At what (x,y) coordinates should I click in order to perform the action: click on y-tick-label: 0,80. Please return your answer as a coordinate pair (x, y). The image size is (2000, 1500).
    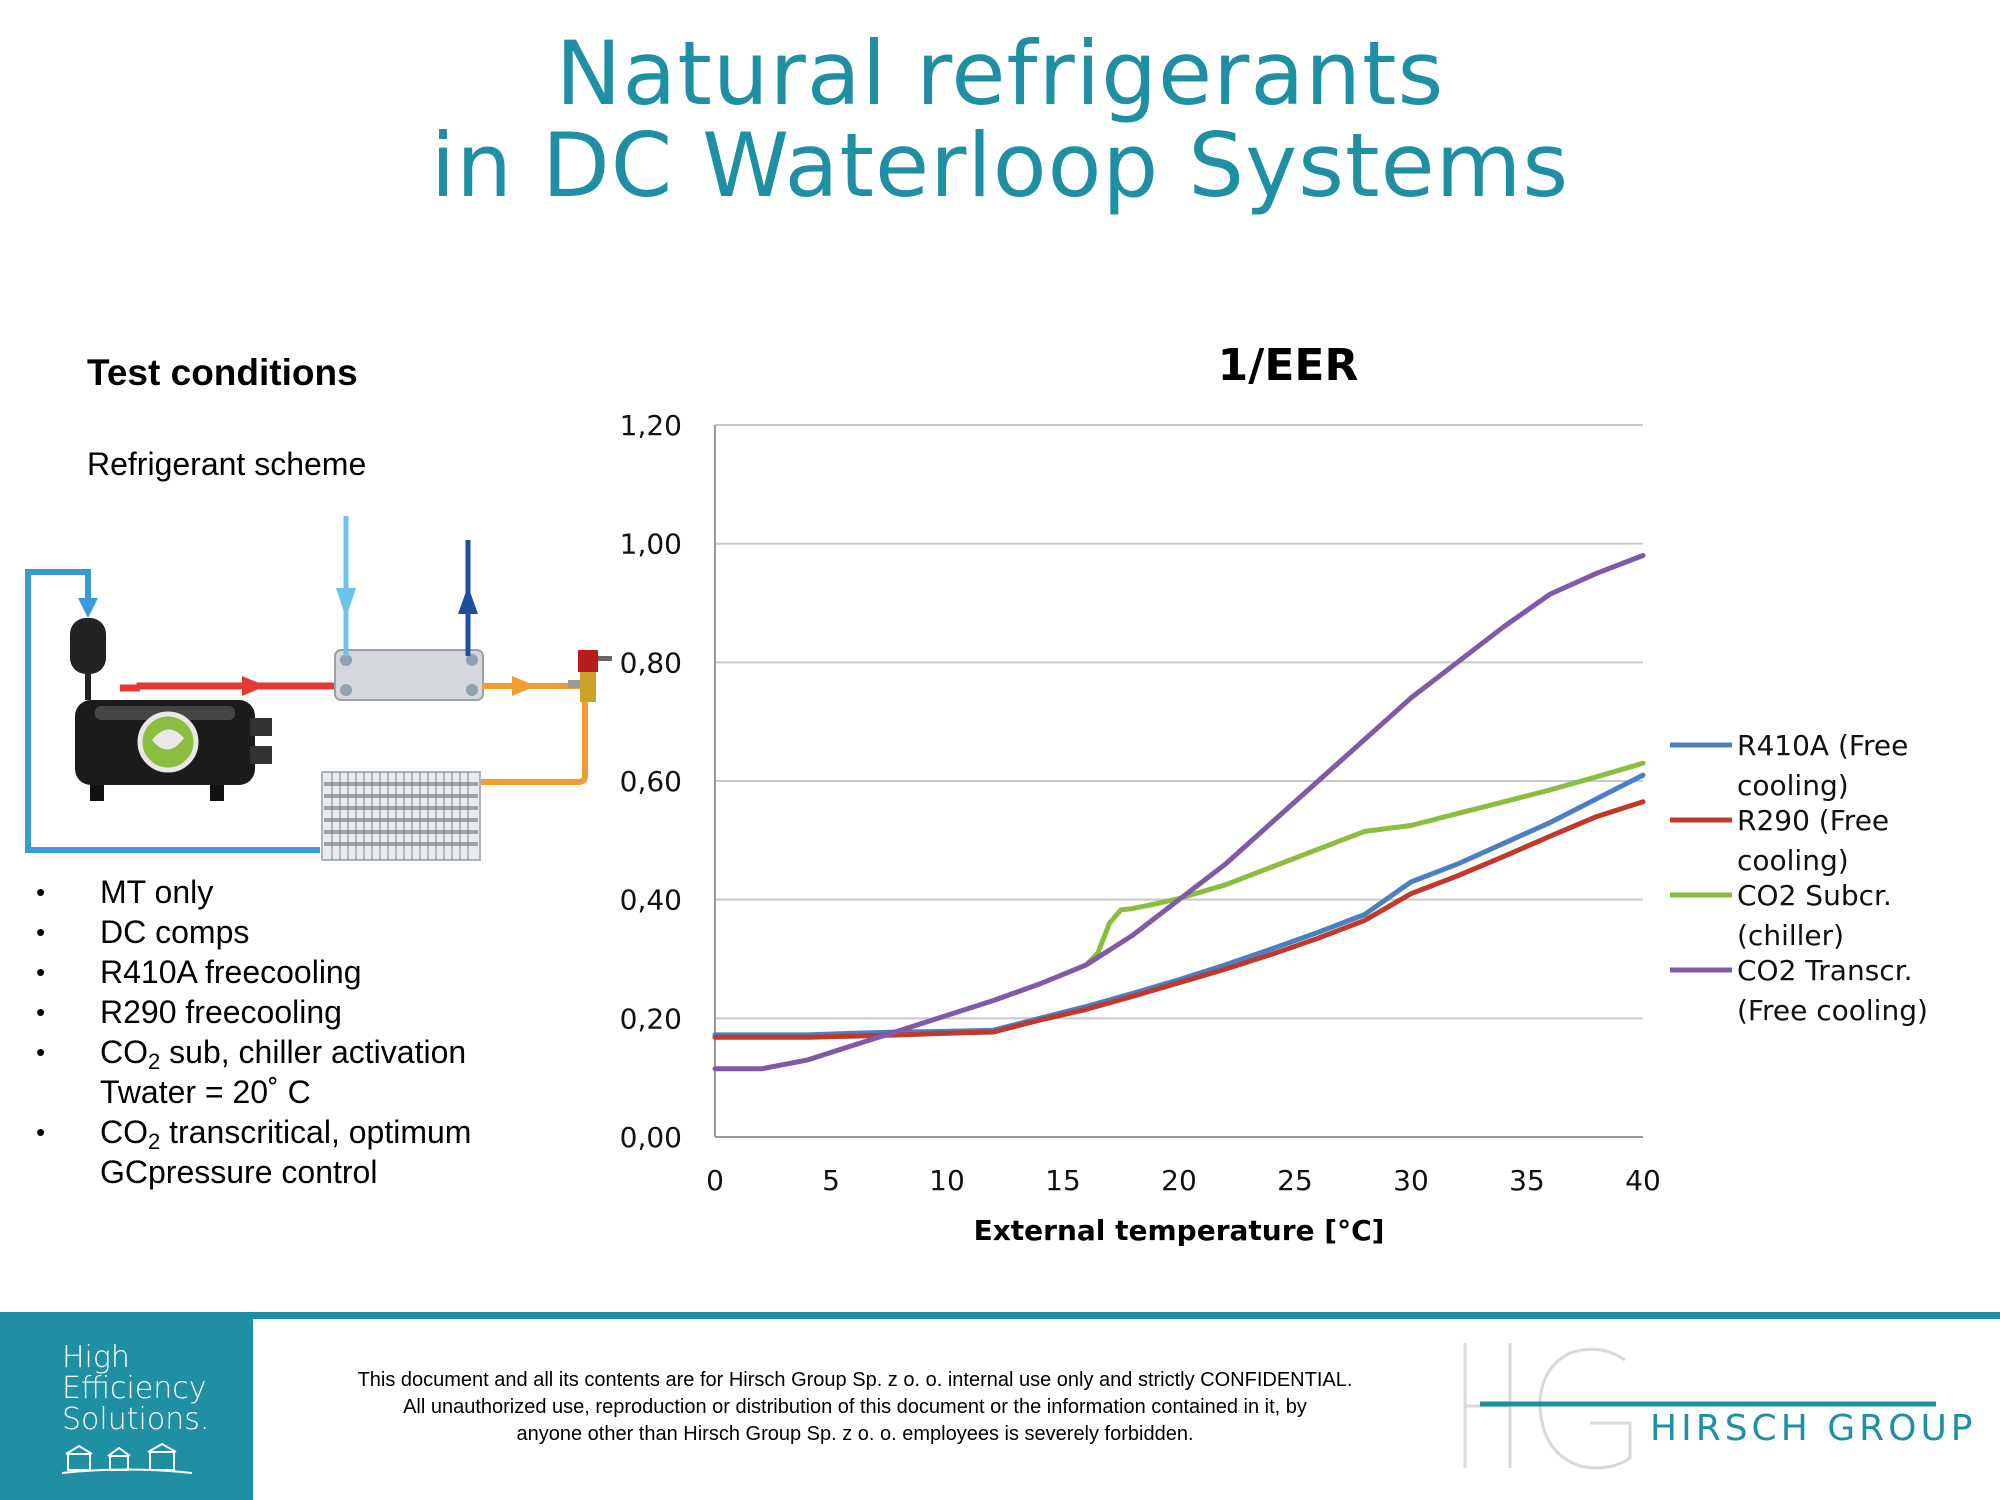
    Looking at the image, I should click on (651, 662).